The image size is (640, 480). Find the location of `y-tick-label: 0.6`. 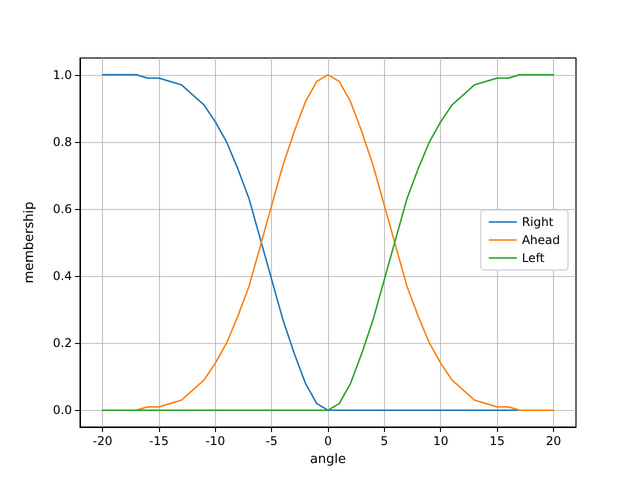

y-tick-label: 0.6 is located at coordinates (62, 209).